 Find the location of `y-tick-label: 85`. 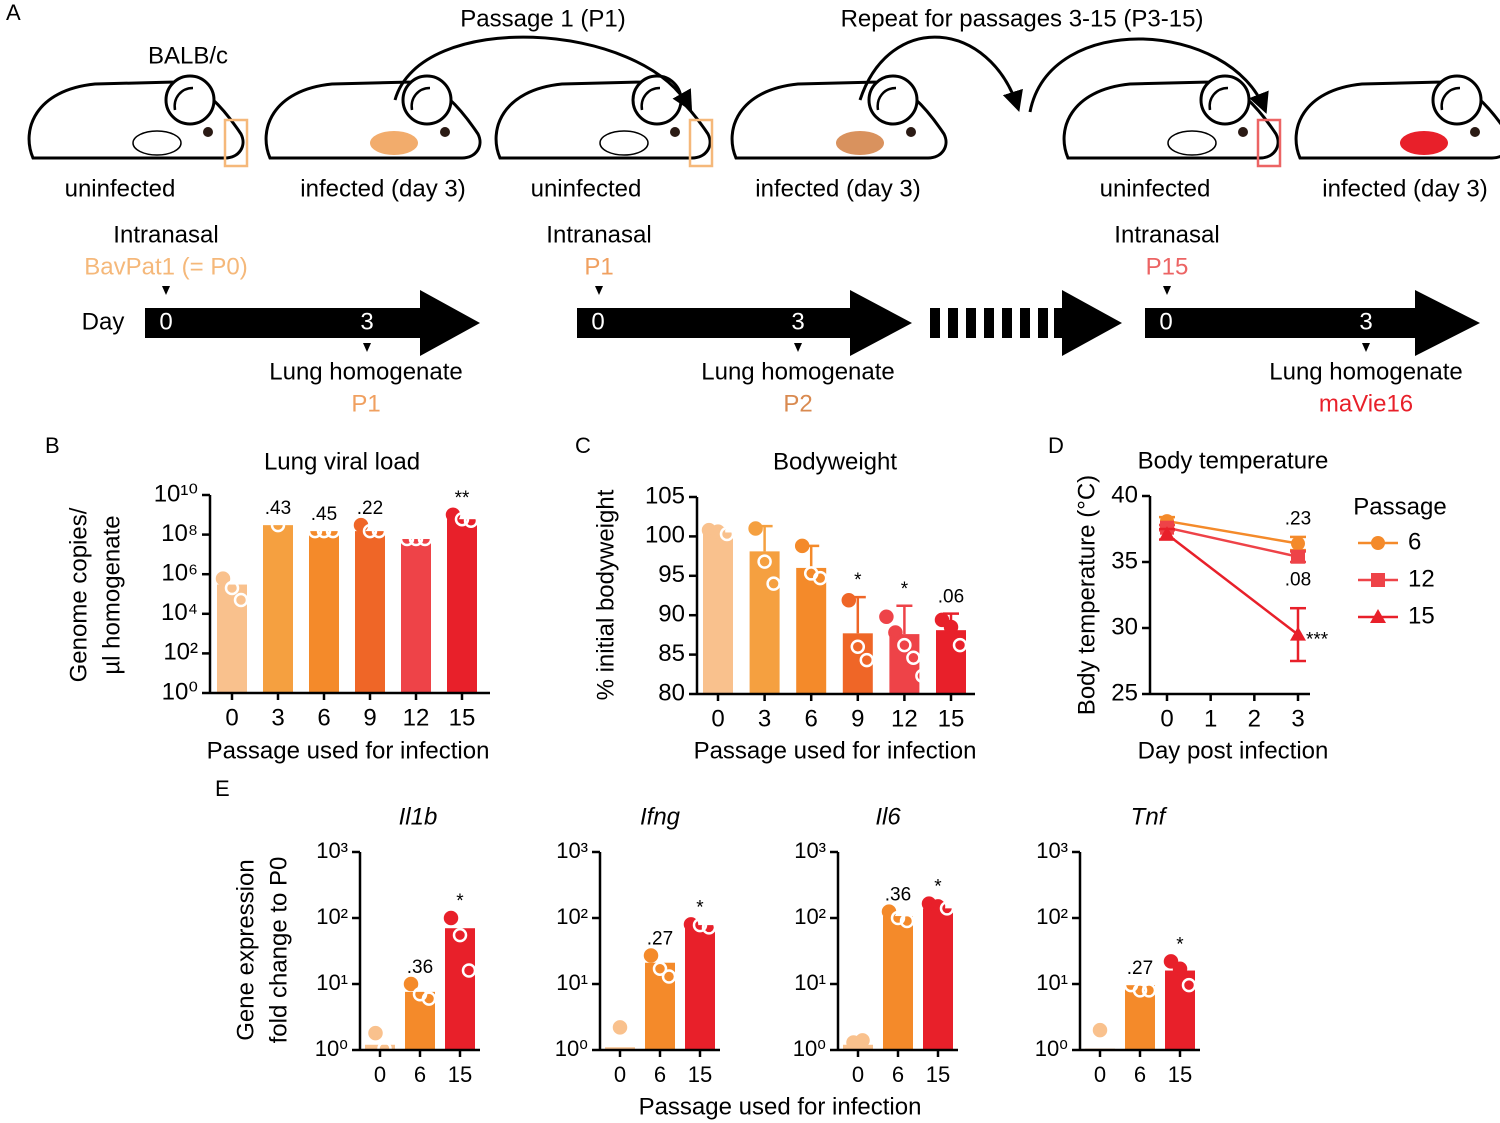

y-tick-label: 85 is located at coordinates (671, 653).